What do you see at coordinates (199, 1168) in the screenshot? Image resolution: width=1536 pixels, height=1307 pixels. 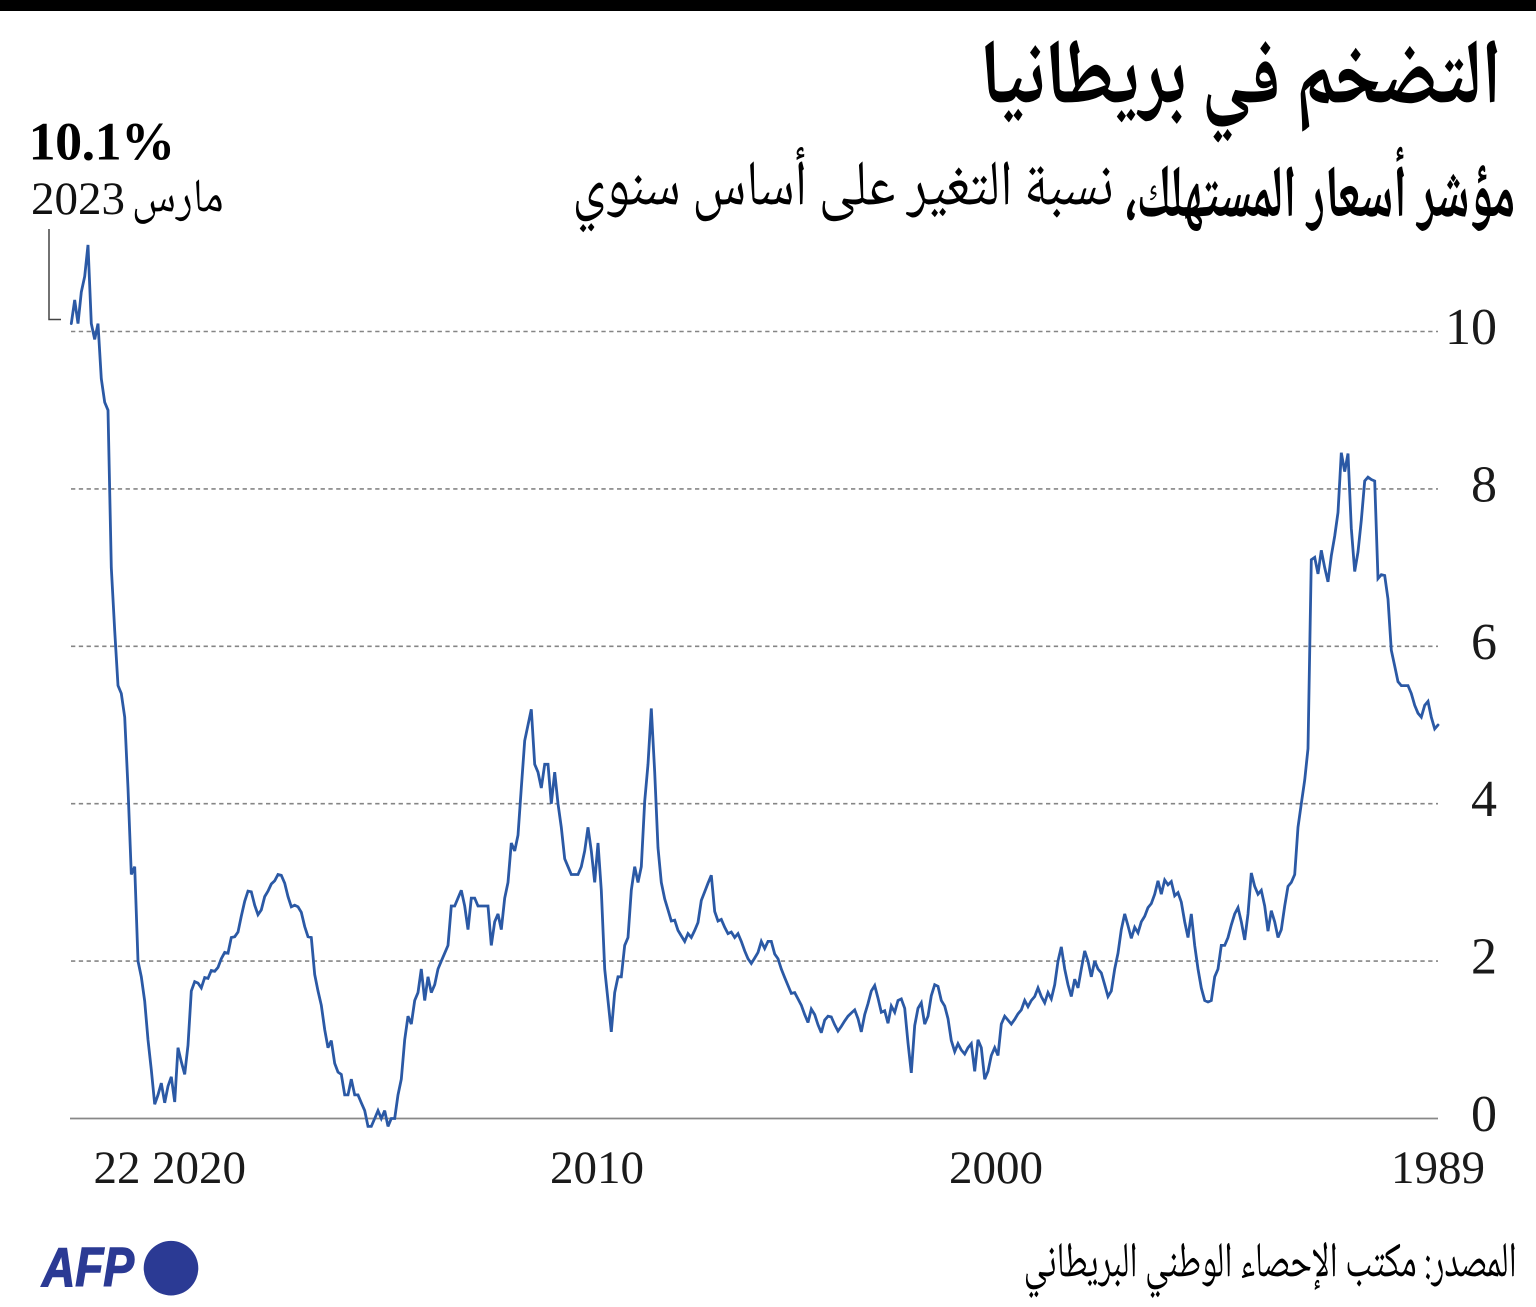 I see `svg-text: 2020` at bounding box center [199, 1168].